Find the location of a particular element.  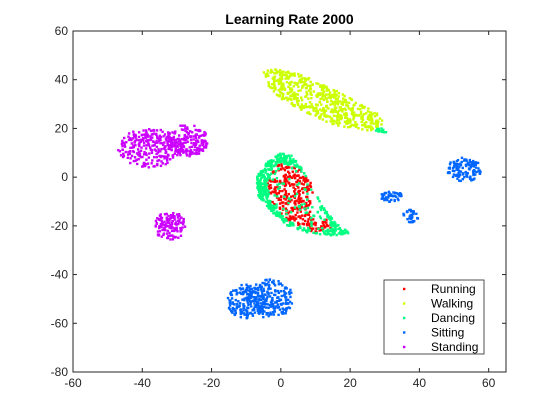

y-tick-label: -60 is located at coordinates (60, 323).